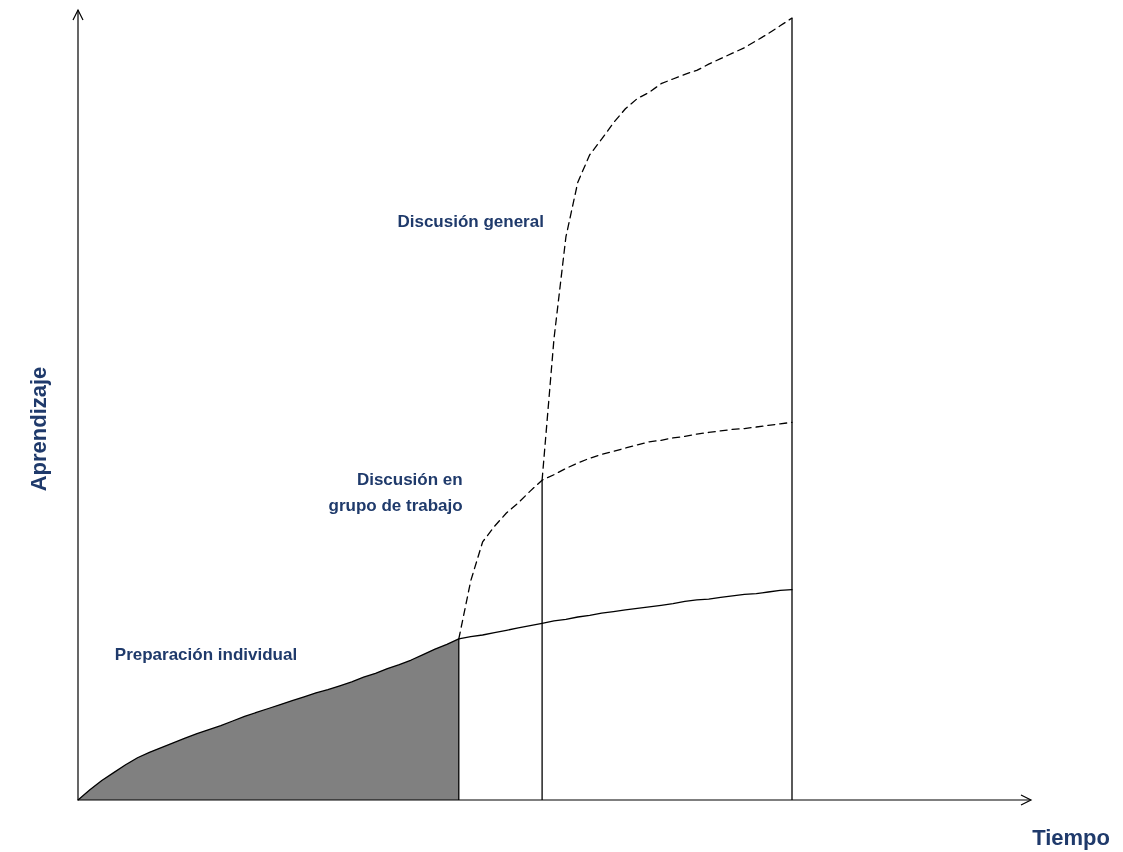  Describe the element at coordinates (1071, 837) in the screenshot. I see `text: Tiempo` at that location.